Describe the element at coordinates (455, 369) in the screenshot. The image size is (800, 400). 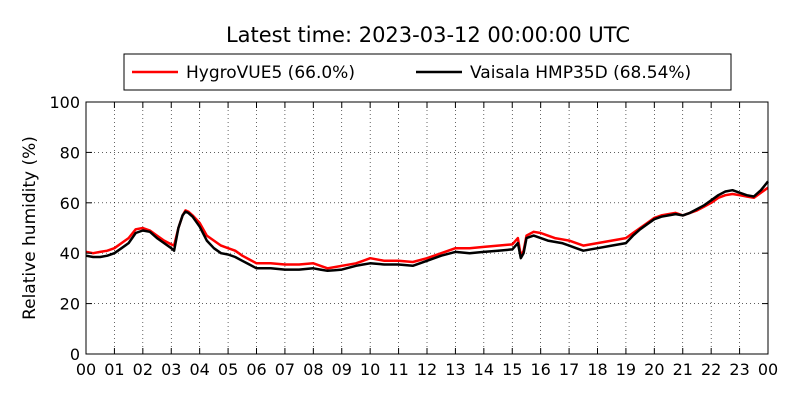
I see `x-tick-label: 13` at that location.